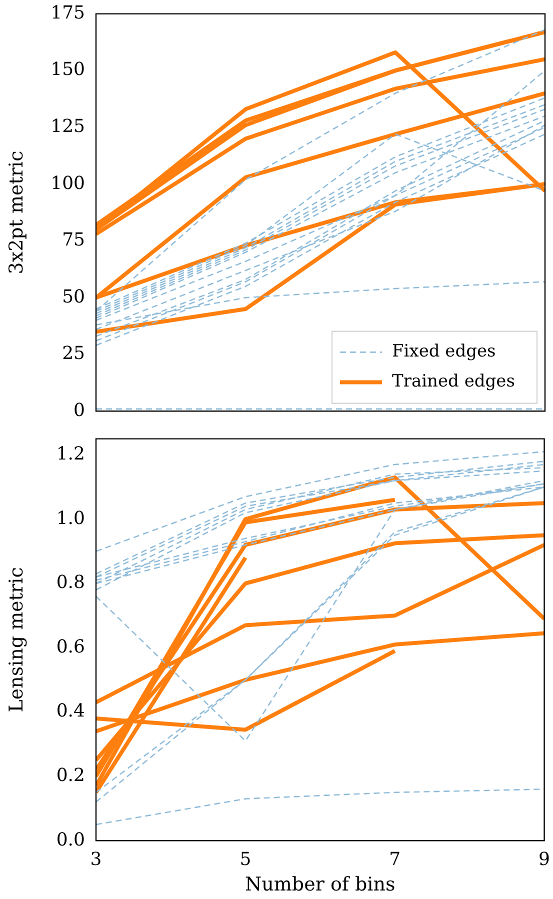 The height and width of the screenshot is (899, 553). Describe the element at coordinates (73, 297) in the screenshot. I see `y-tick-label: 50` at that location.